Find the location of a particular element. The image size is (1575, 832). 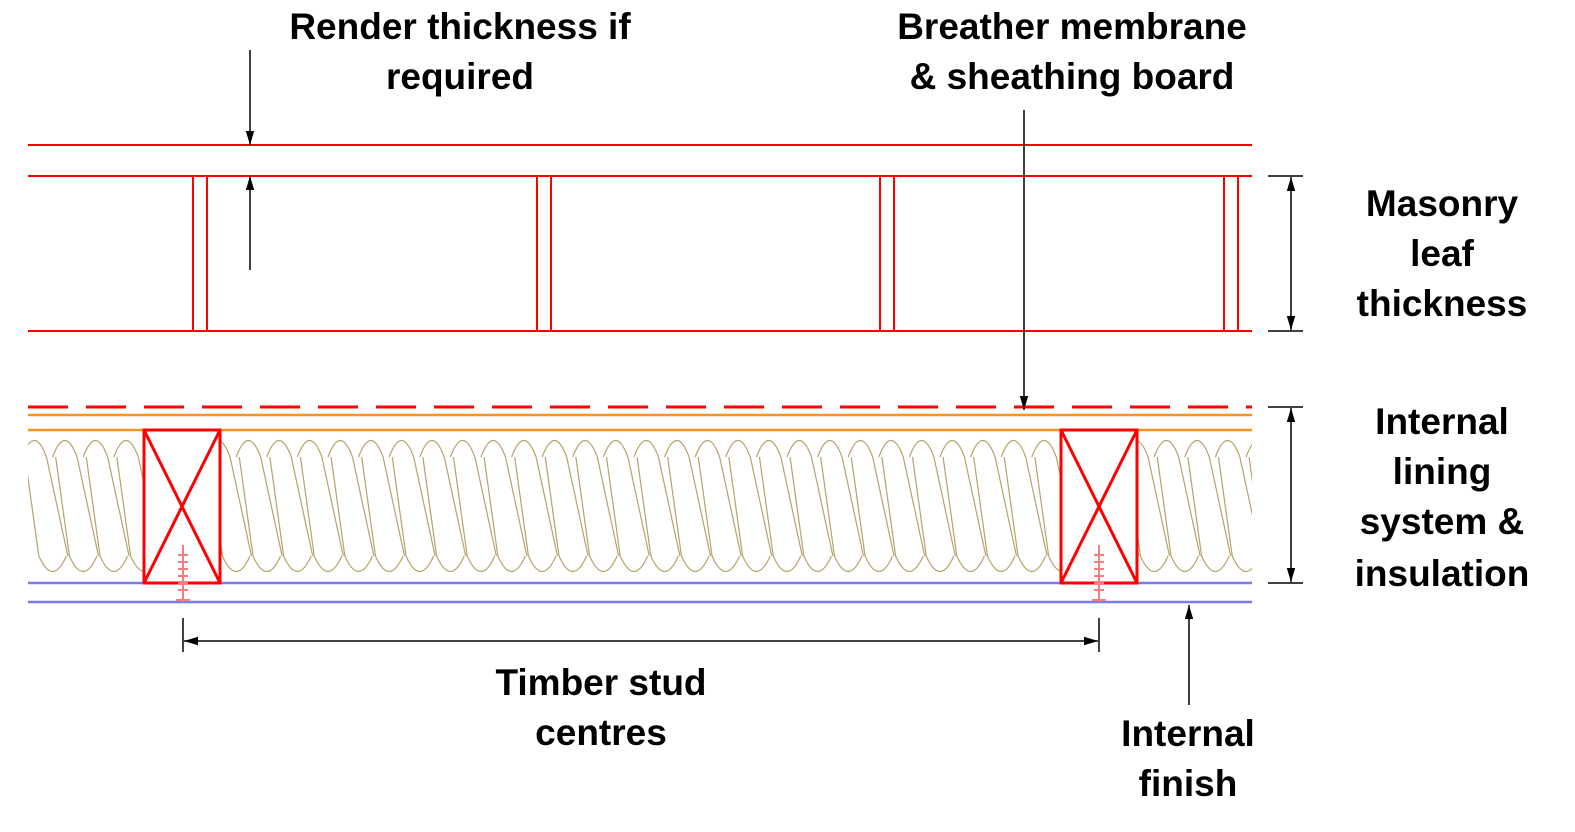

label-internal-finish: Internal finish is located at coordinates (1188, 758).